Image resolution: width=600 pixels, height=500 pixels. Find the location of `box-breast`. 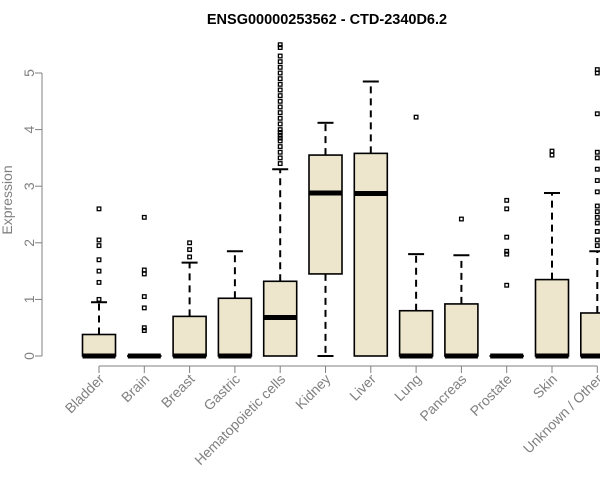

box-breast is located at coordinates (189, 299).